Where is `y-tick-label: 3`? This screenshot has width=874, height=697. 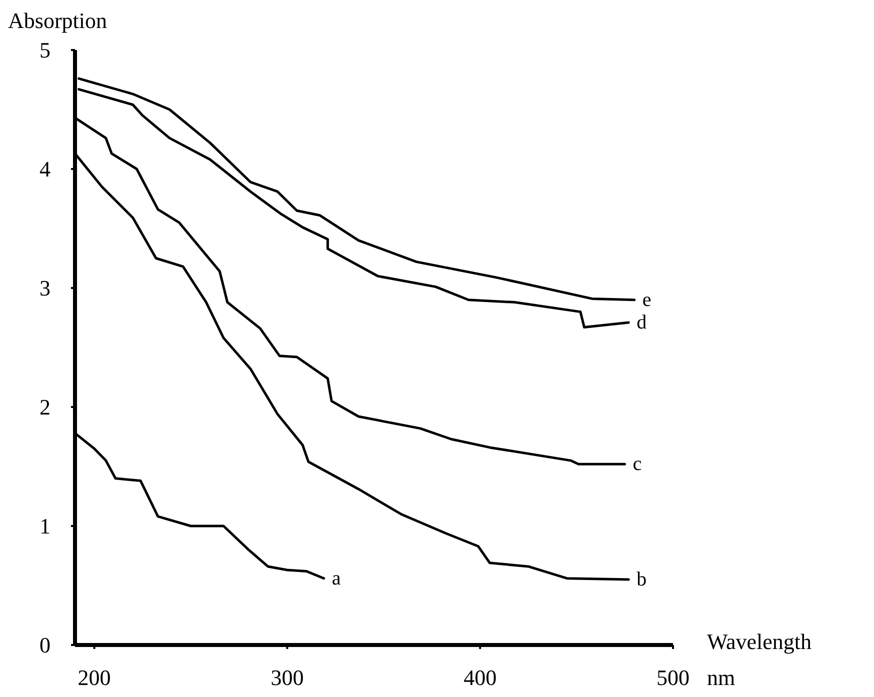 y-tick-label: 3 is located at coordinates (45, 288).